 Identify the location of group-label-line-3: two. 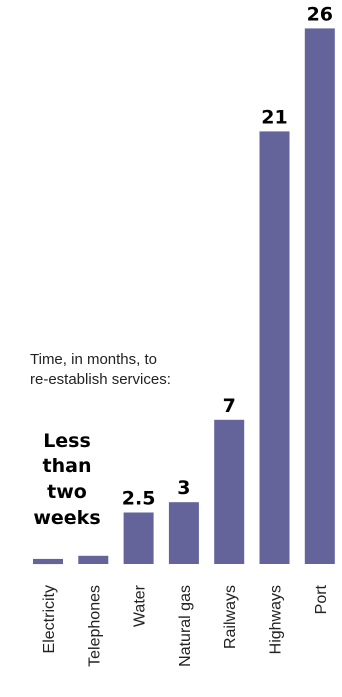
(67, 492).